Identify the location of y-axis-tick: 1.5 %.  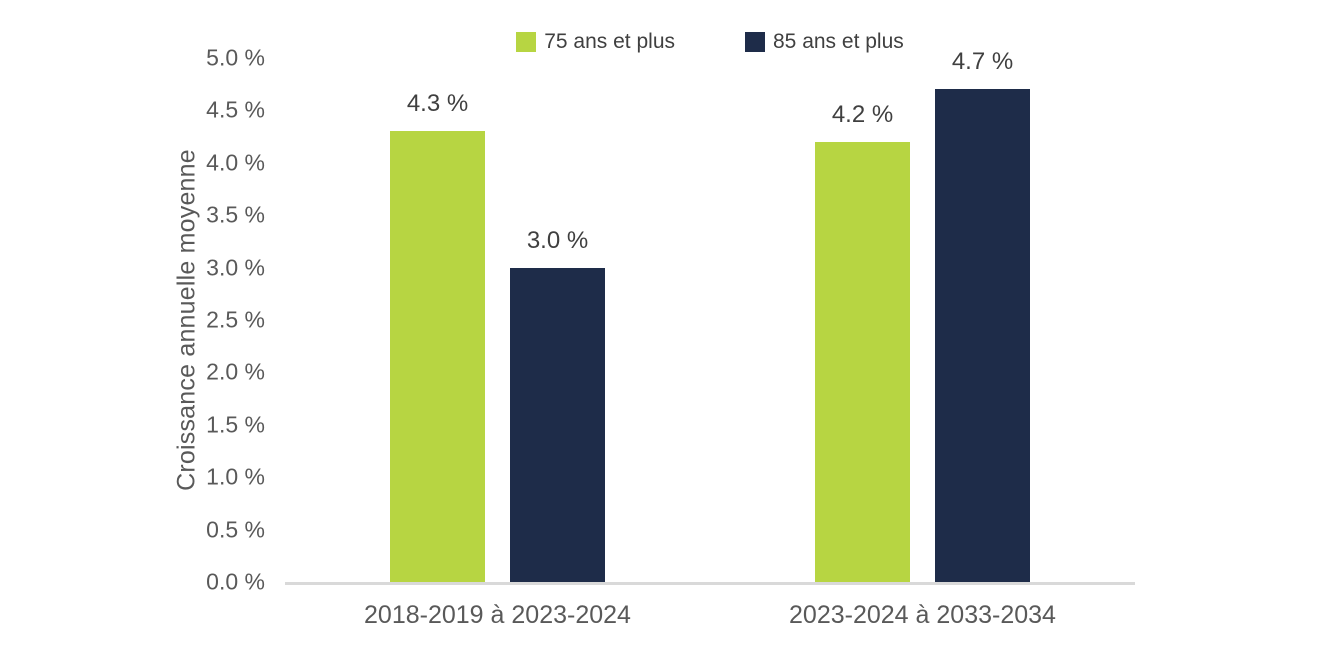
(235, 424).